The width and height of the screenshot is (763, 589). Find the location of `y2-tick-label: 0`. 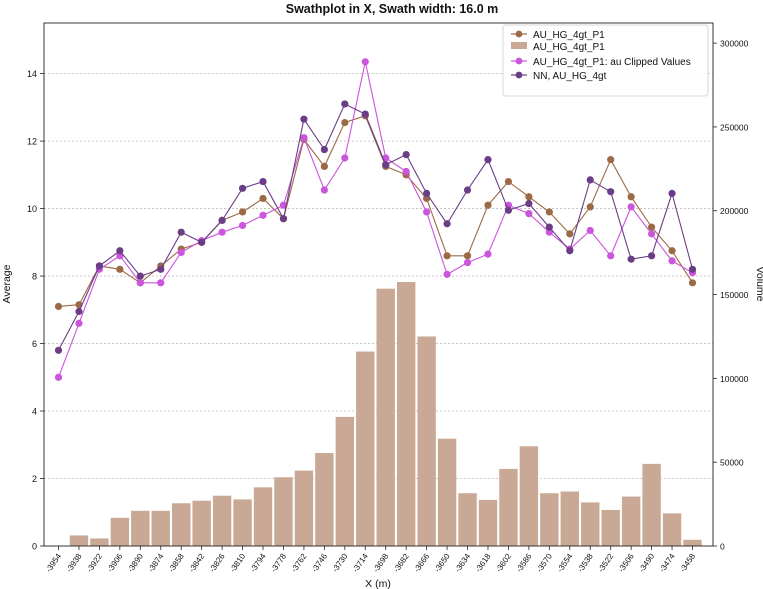

y2-tick-label: 0 is located at coordinates (722, 547).